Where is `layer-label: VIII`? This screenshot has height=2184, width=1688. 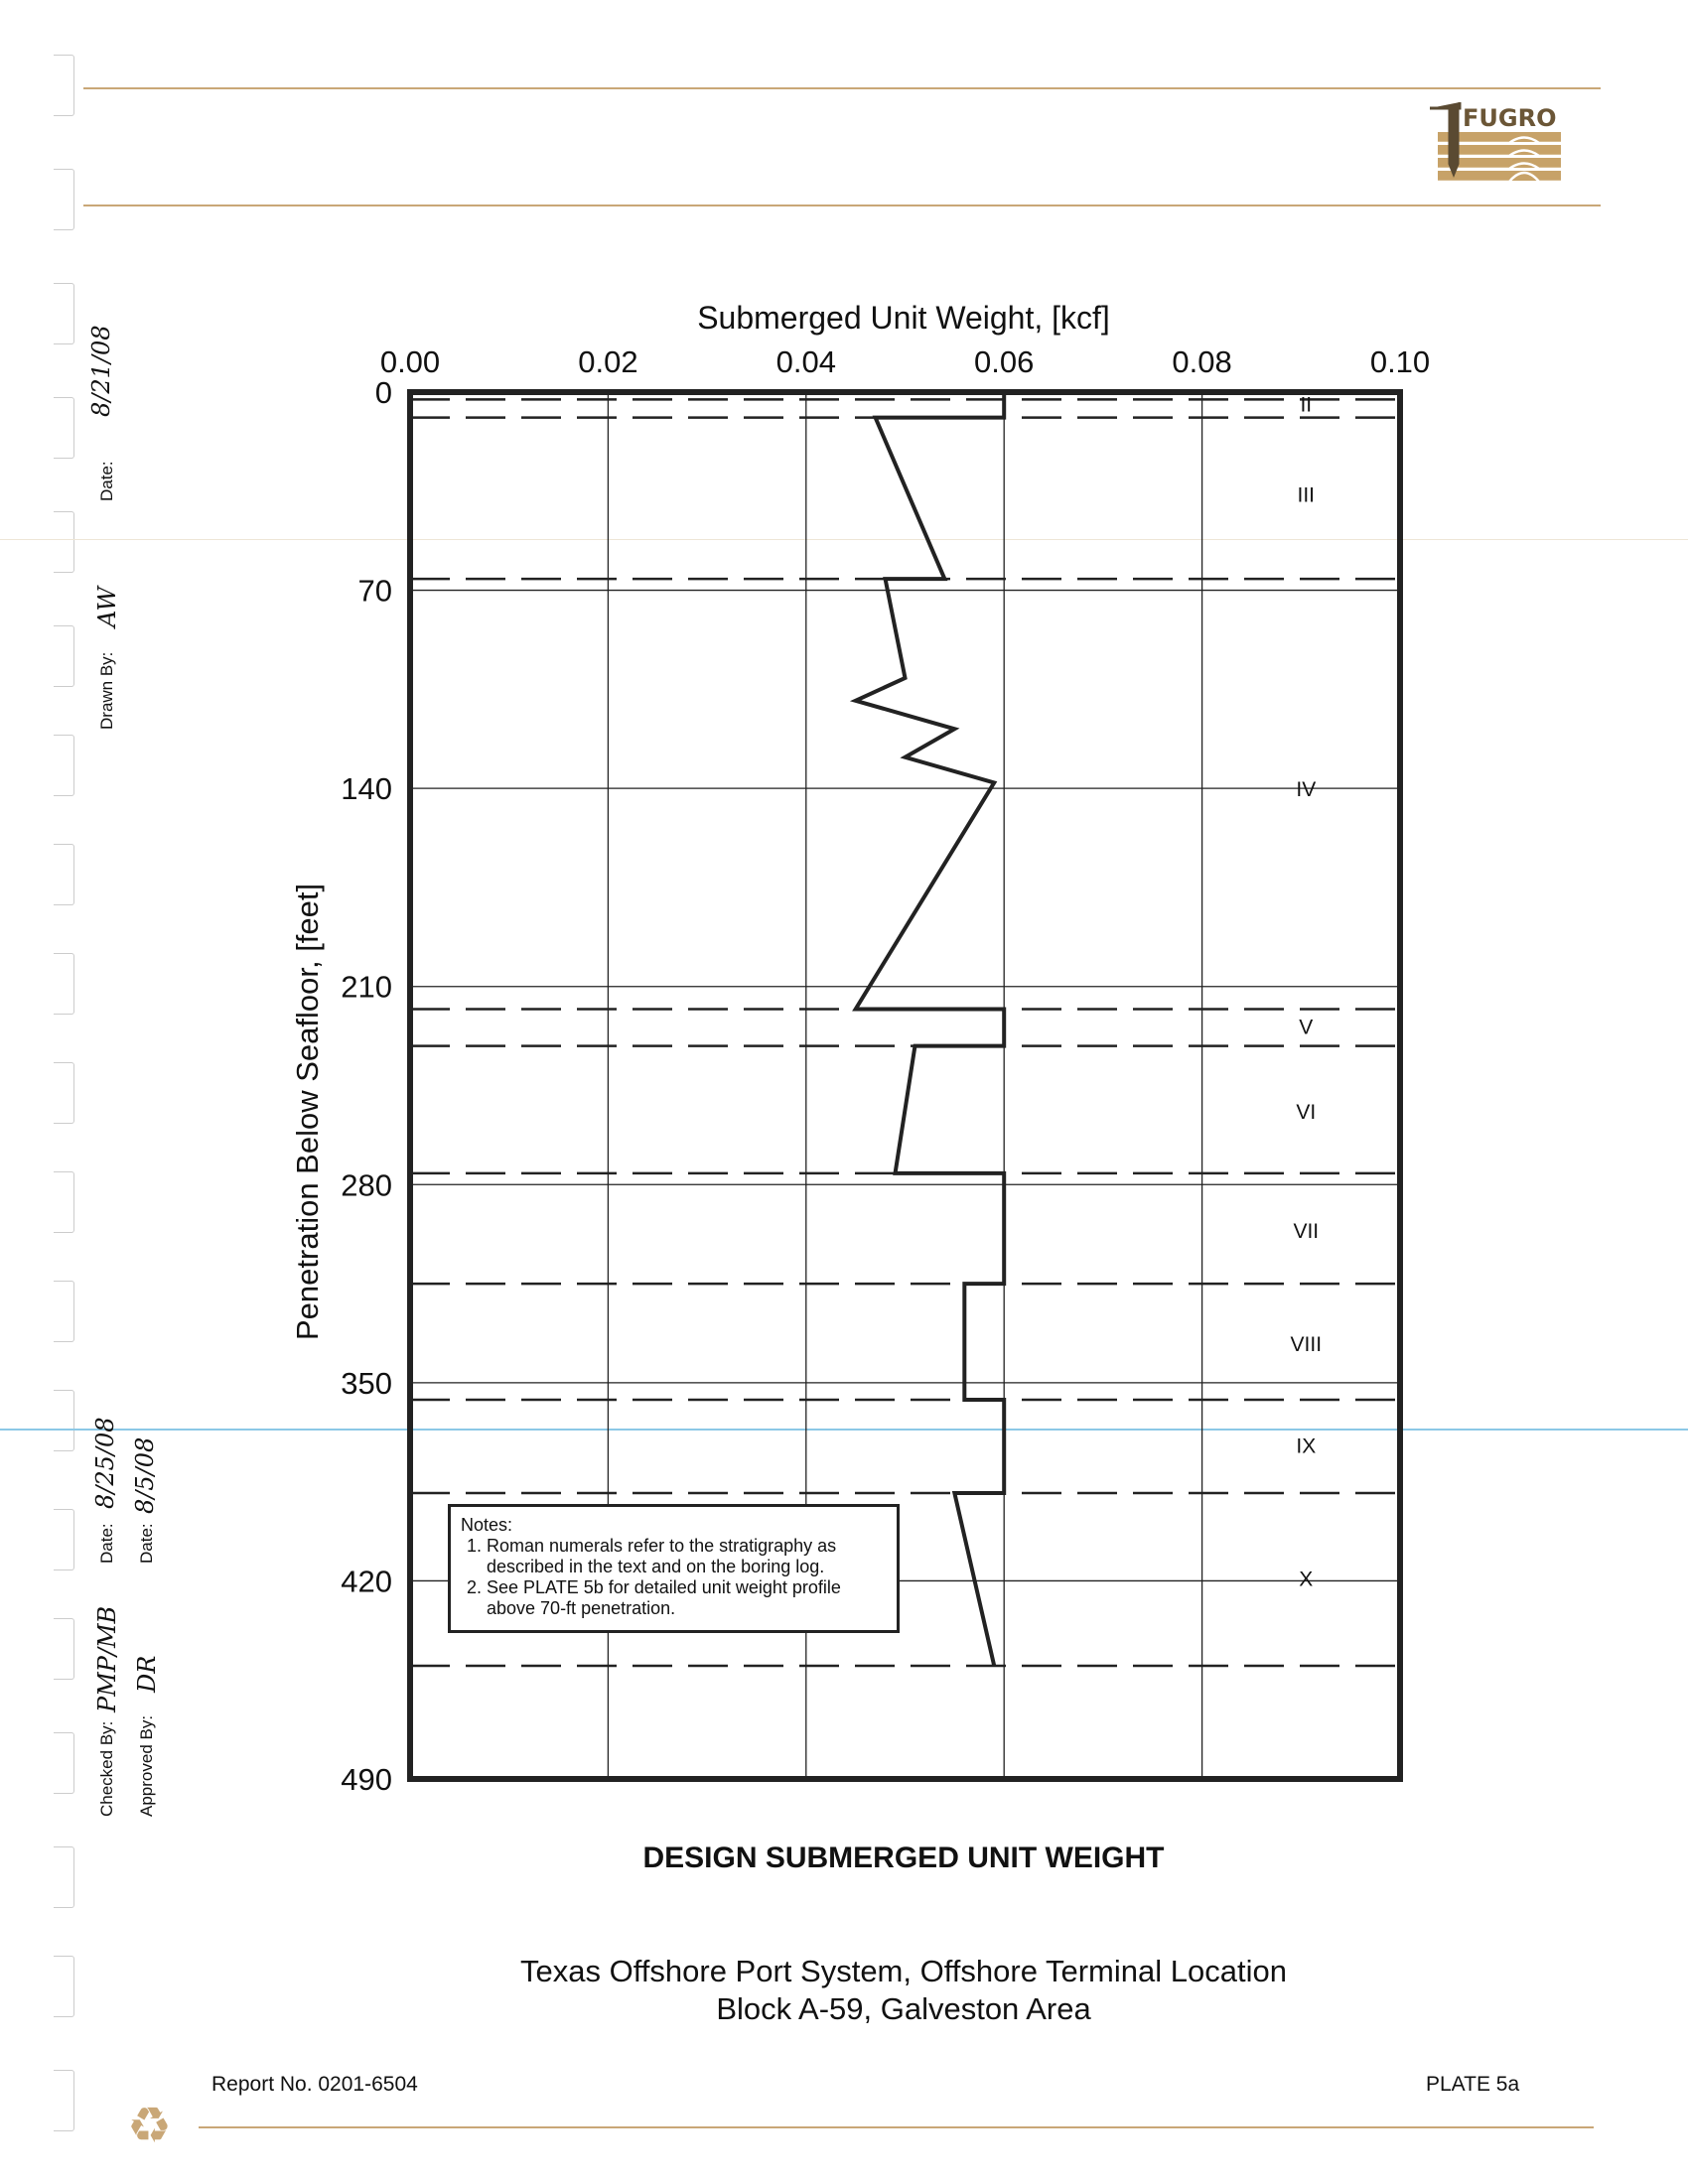 layer-label: VIII is located at coordinates (1307, 1344).